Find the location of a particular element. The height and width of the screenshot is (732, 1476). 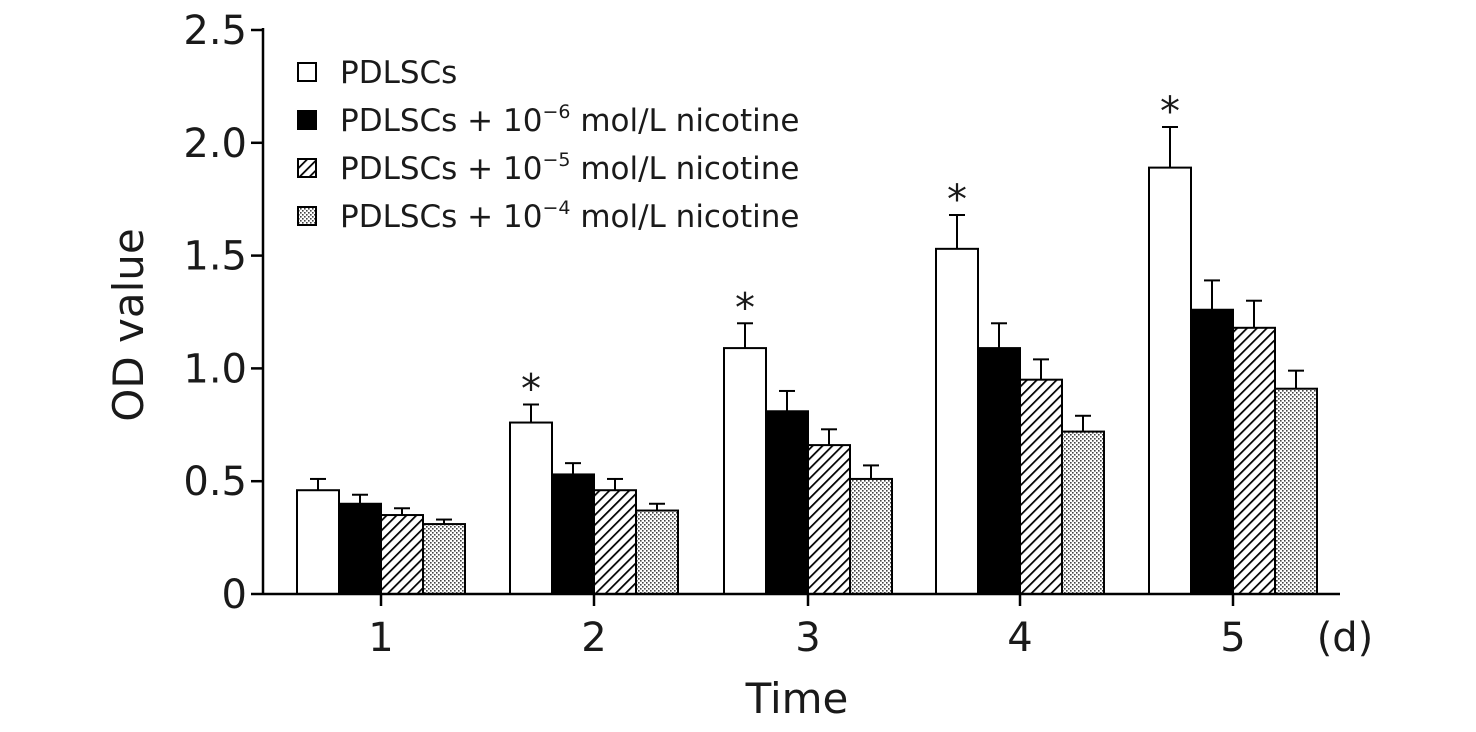

y-tick-label: 0.5 is located at coordinates (215, 482).